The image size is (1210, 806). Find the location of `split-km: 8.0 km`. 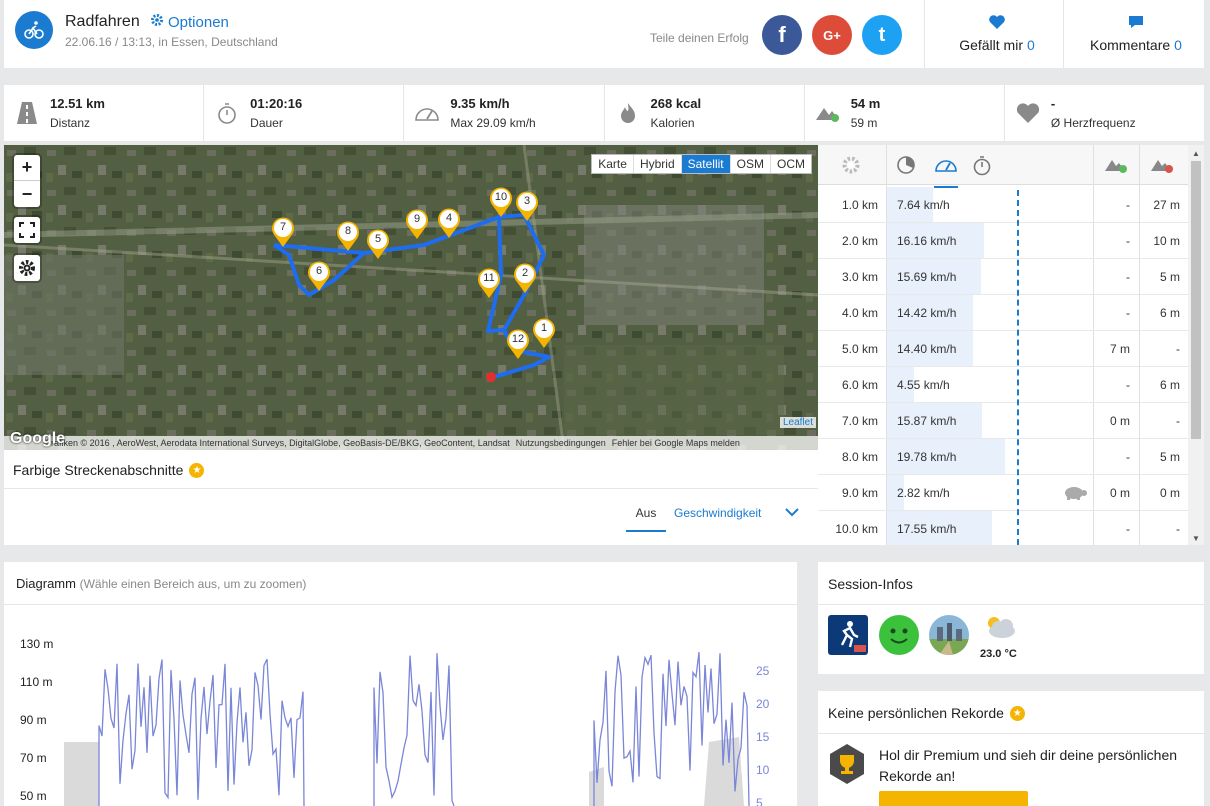

split-km: 8.0 km is located at coordinates (859, 457).